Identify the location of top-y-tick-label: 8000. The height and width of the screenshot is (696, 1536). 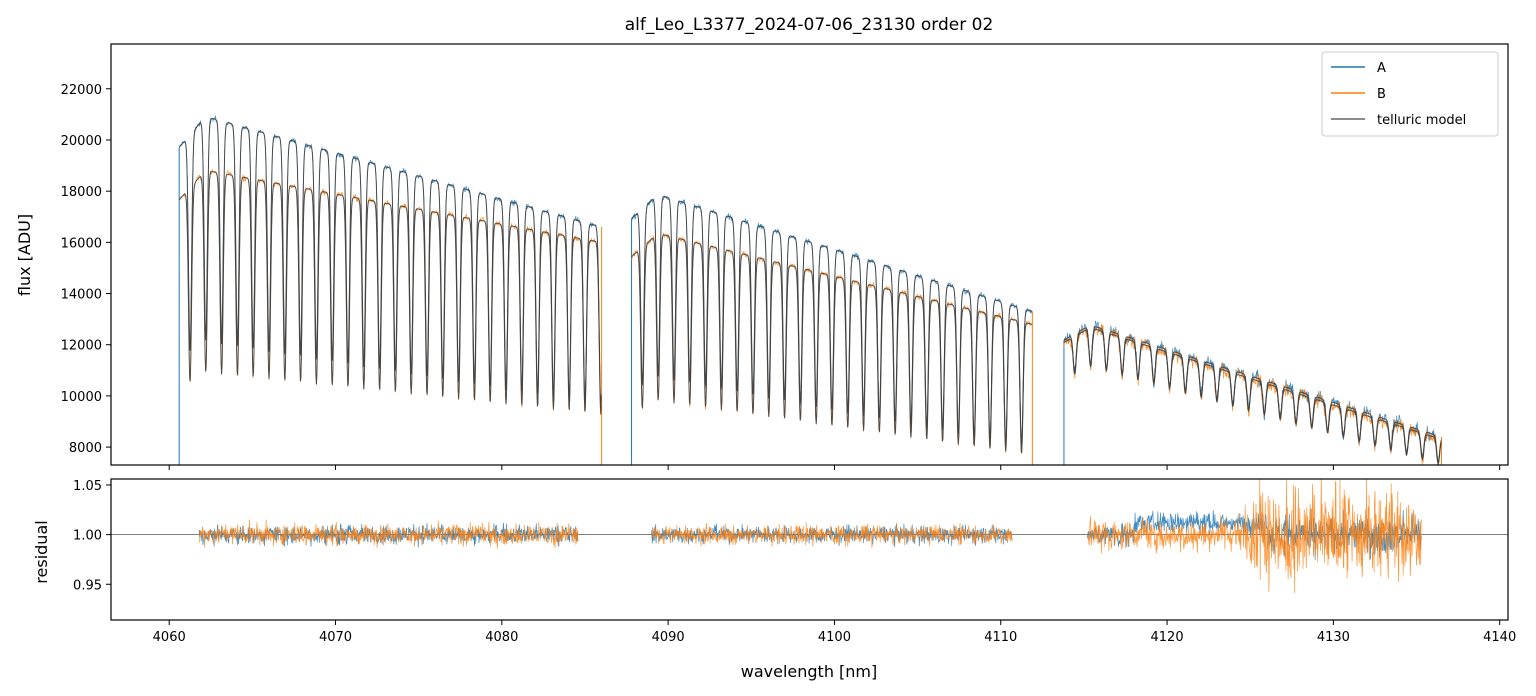
(85, 448).